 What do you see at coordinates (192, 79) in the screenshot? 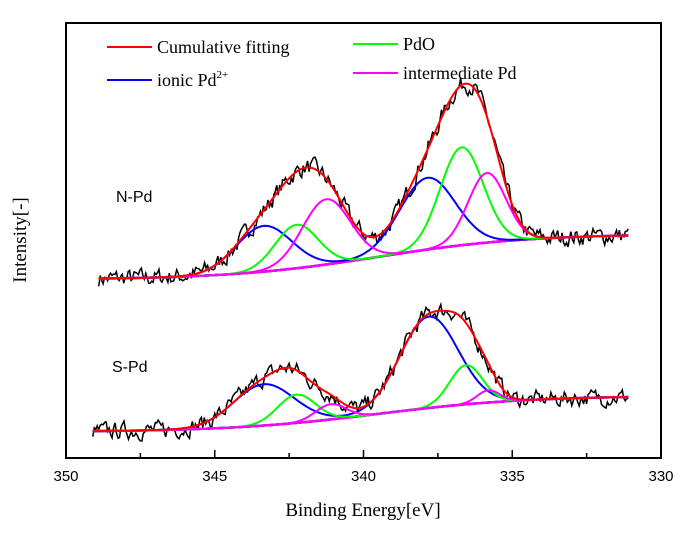
I see `legend-label: ionic Pd2+` at bounding box center [192, 79].